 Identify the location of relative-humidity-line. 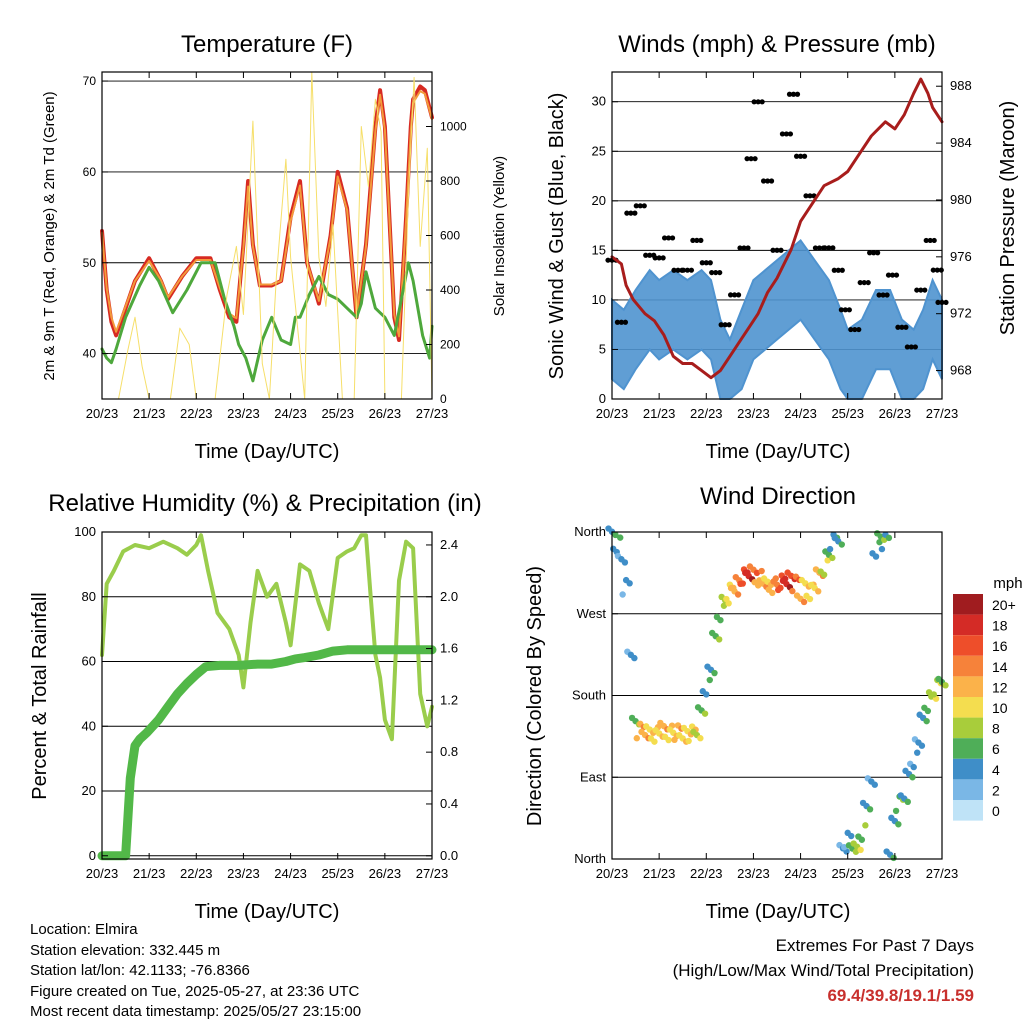
(267, 637).